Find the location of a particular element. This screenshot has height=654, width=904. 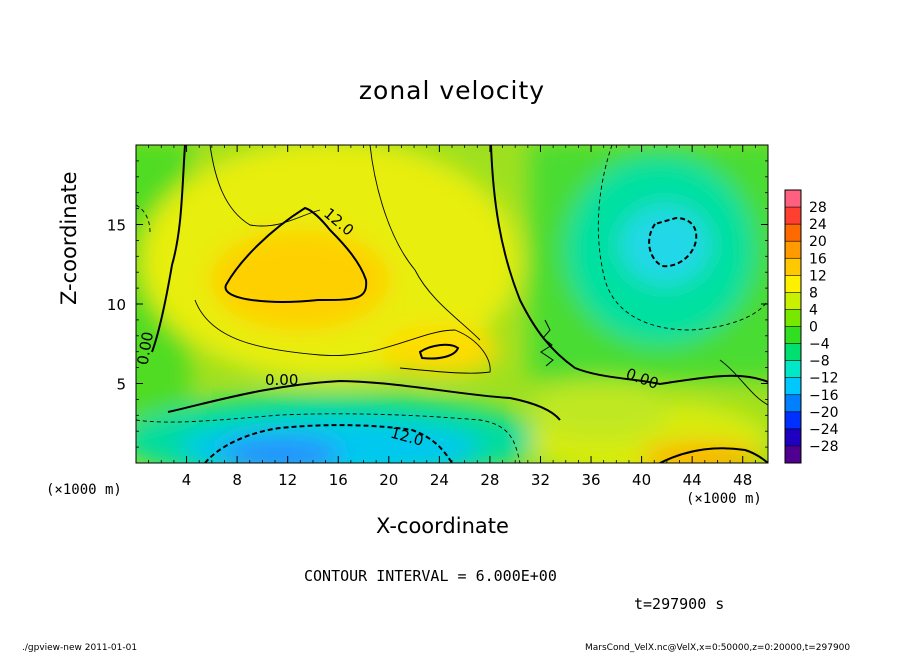

colorbar-label: 4 is located at coordinates (813, 310).